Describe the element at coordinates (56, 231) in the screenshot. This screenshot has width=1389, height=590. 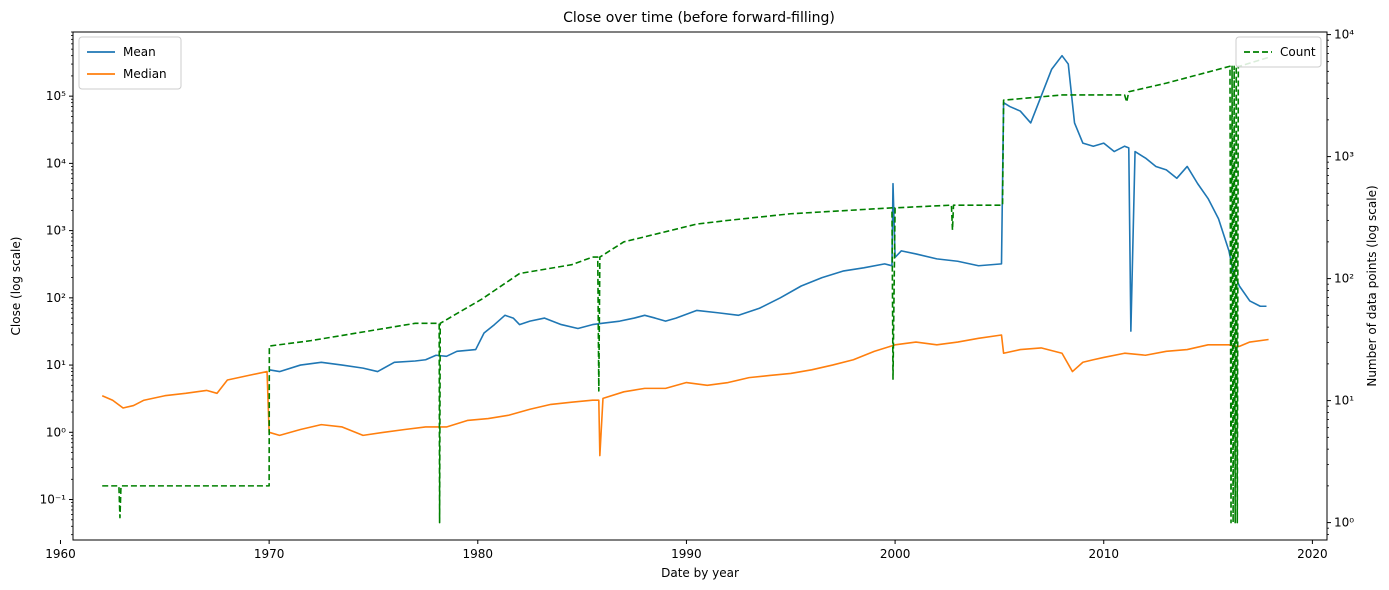
I see `y-tick-label: 10³` at that location.